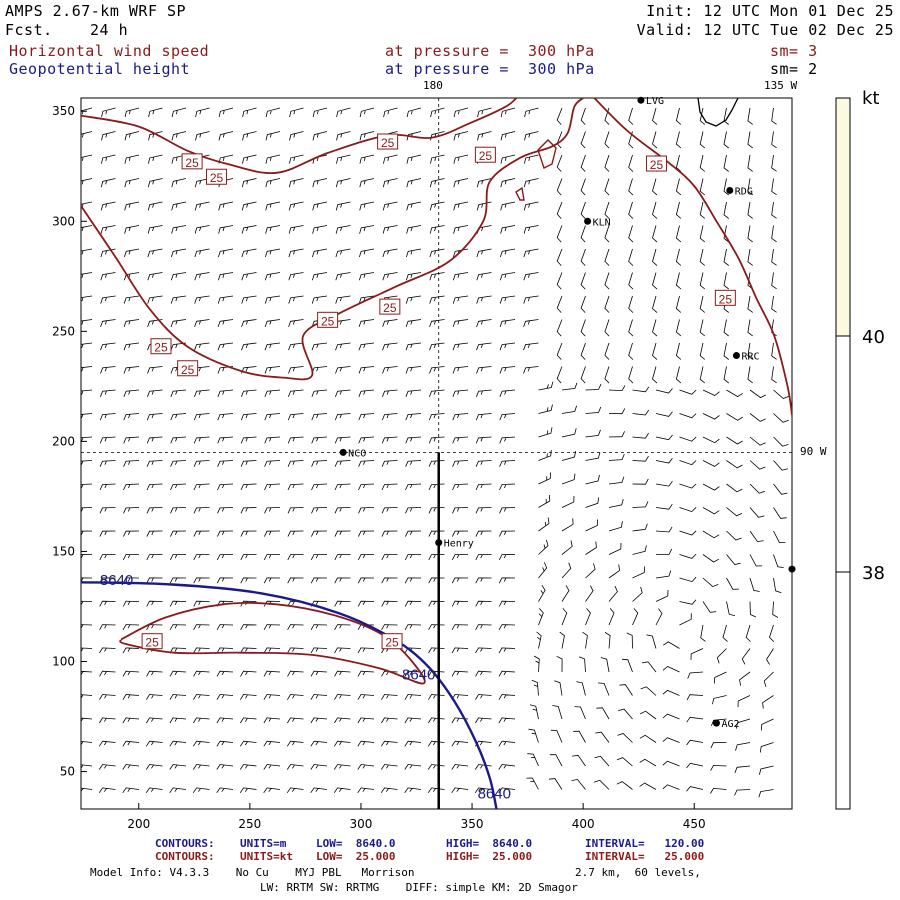 This screenshot has width=900, height=900. I want to click on x-tick-label: 450, so click(694, 824).